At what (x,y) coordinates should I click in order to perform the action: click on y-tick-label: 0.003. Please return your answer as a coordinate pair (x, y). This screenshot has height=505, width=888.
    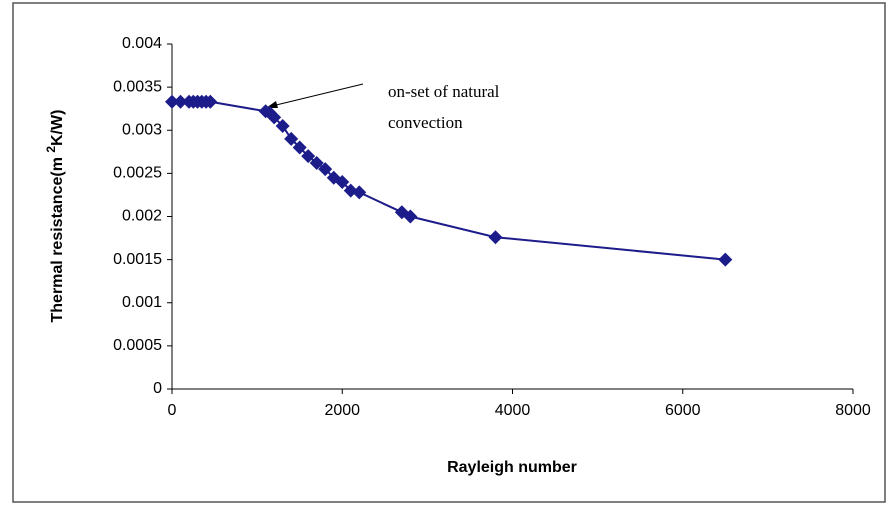
    Looking at the image, I should click on (142, 129).